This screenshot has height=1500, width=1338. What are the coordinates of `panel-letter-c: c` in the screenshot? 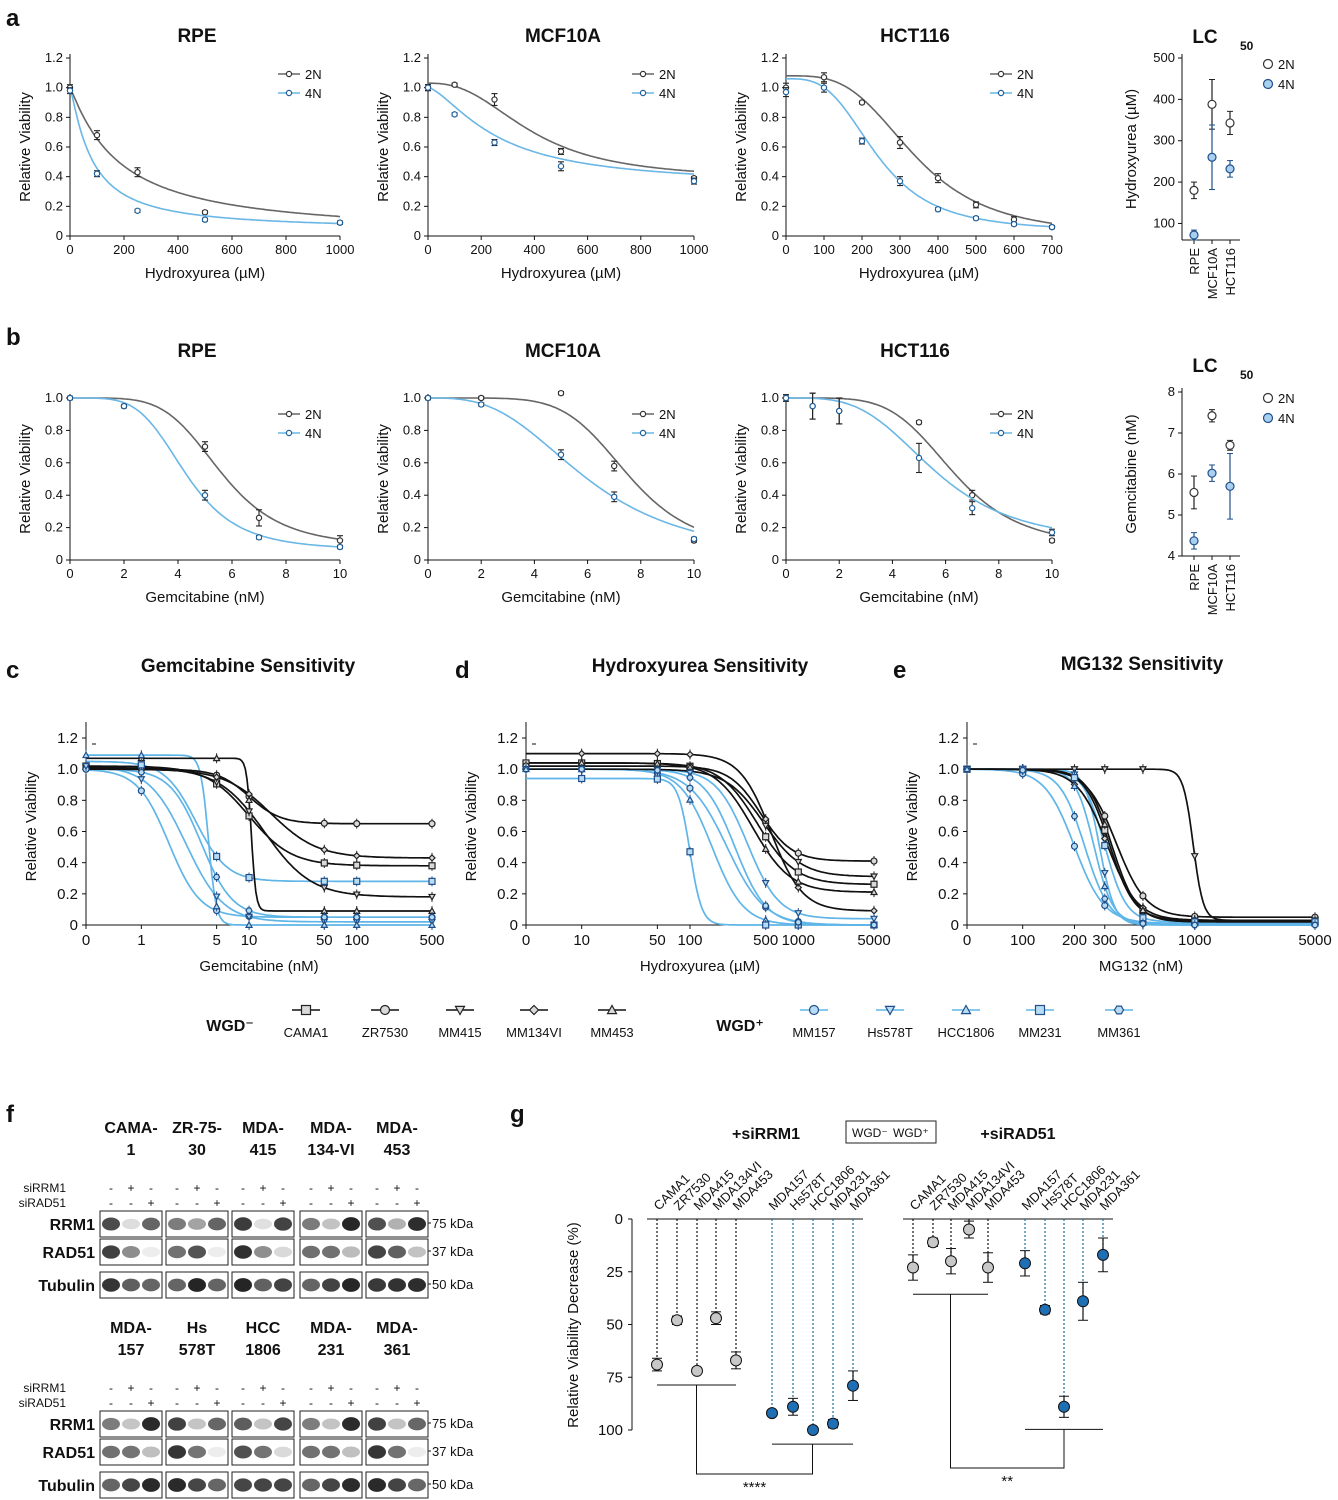 It's located at (12, 670).